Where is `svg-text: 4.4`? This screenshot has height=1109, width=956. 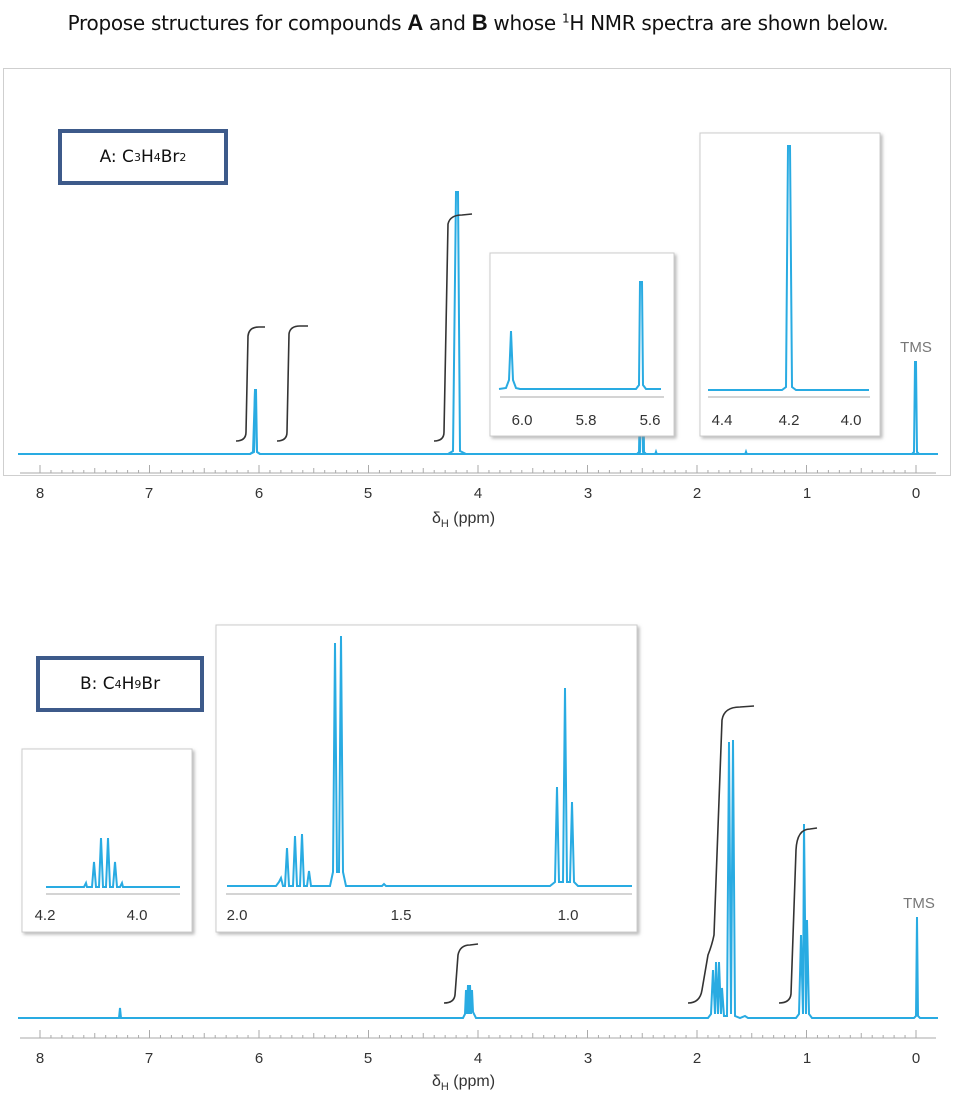
svg-text: 4.4 is located at coordinates (722, 420).